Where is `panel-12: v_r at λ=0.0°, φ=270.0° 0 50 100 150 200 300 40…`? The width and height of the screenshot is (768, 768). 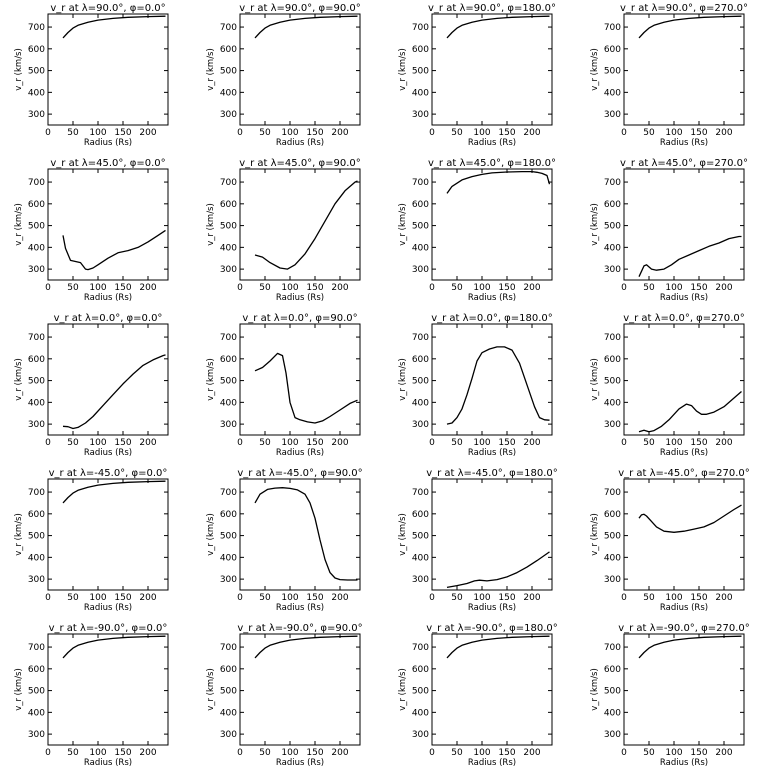 panel-12: v_r at λ=0.0°, φ=270.0° 0 50 100 150 200 300 40… is located at coordinates (667, 385).